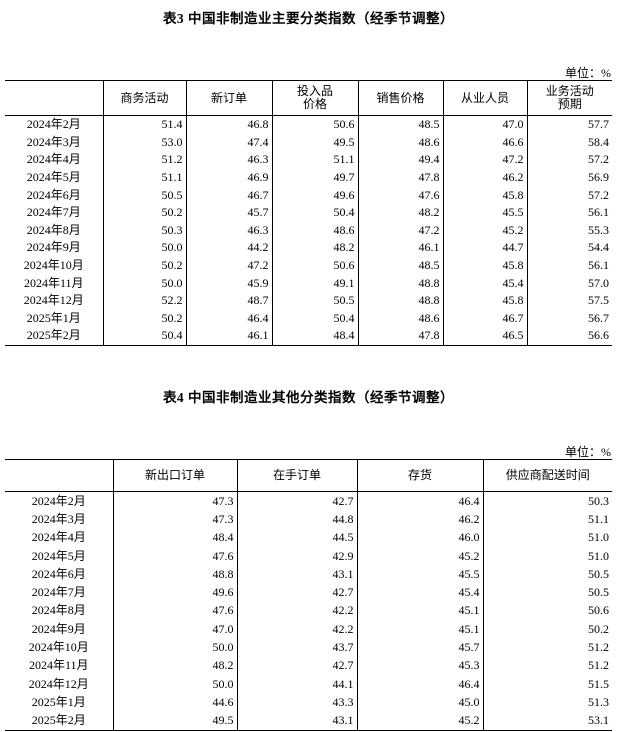 Image resolution: width=617 pixels, height=732 pixels. What do you see at coordinates (296, 475) in the screenshot?
I see `header-text: 在手订单` at bounding box center [296, 475].